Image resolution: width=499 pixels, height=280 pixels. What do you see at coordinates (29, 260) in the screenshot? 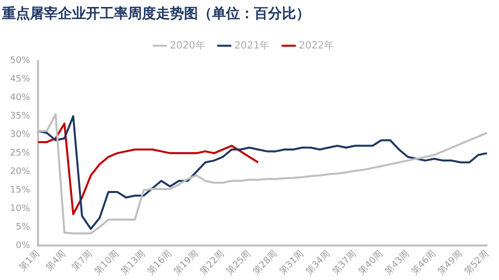
I see `x-tick-label: 第1周` at bounding box center [29, 260].